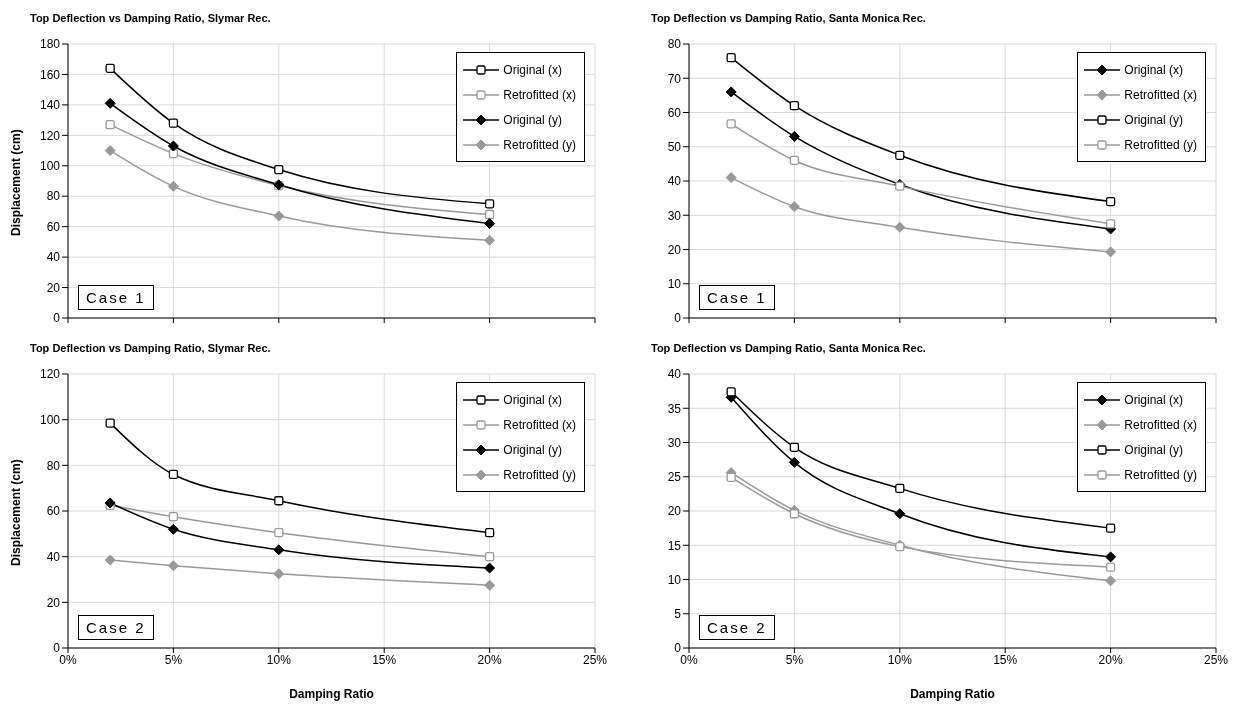 Image resolution: width=1245 pixels, height=722 pixels. Describe the element at coordinates (50, 374) in the screenshot. I see `y-tick-label: 120` at that location.